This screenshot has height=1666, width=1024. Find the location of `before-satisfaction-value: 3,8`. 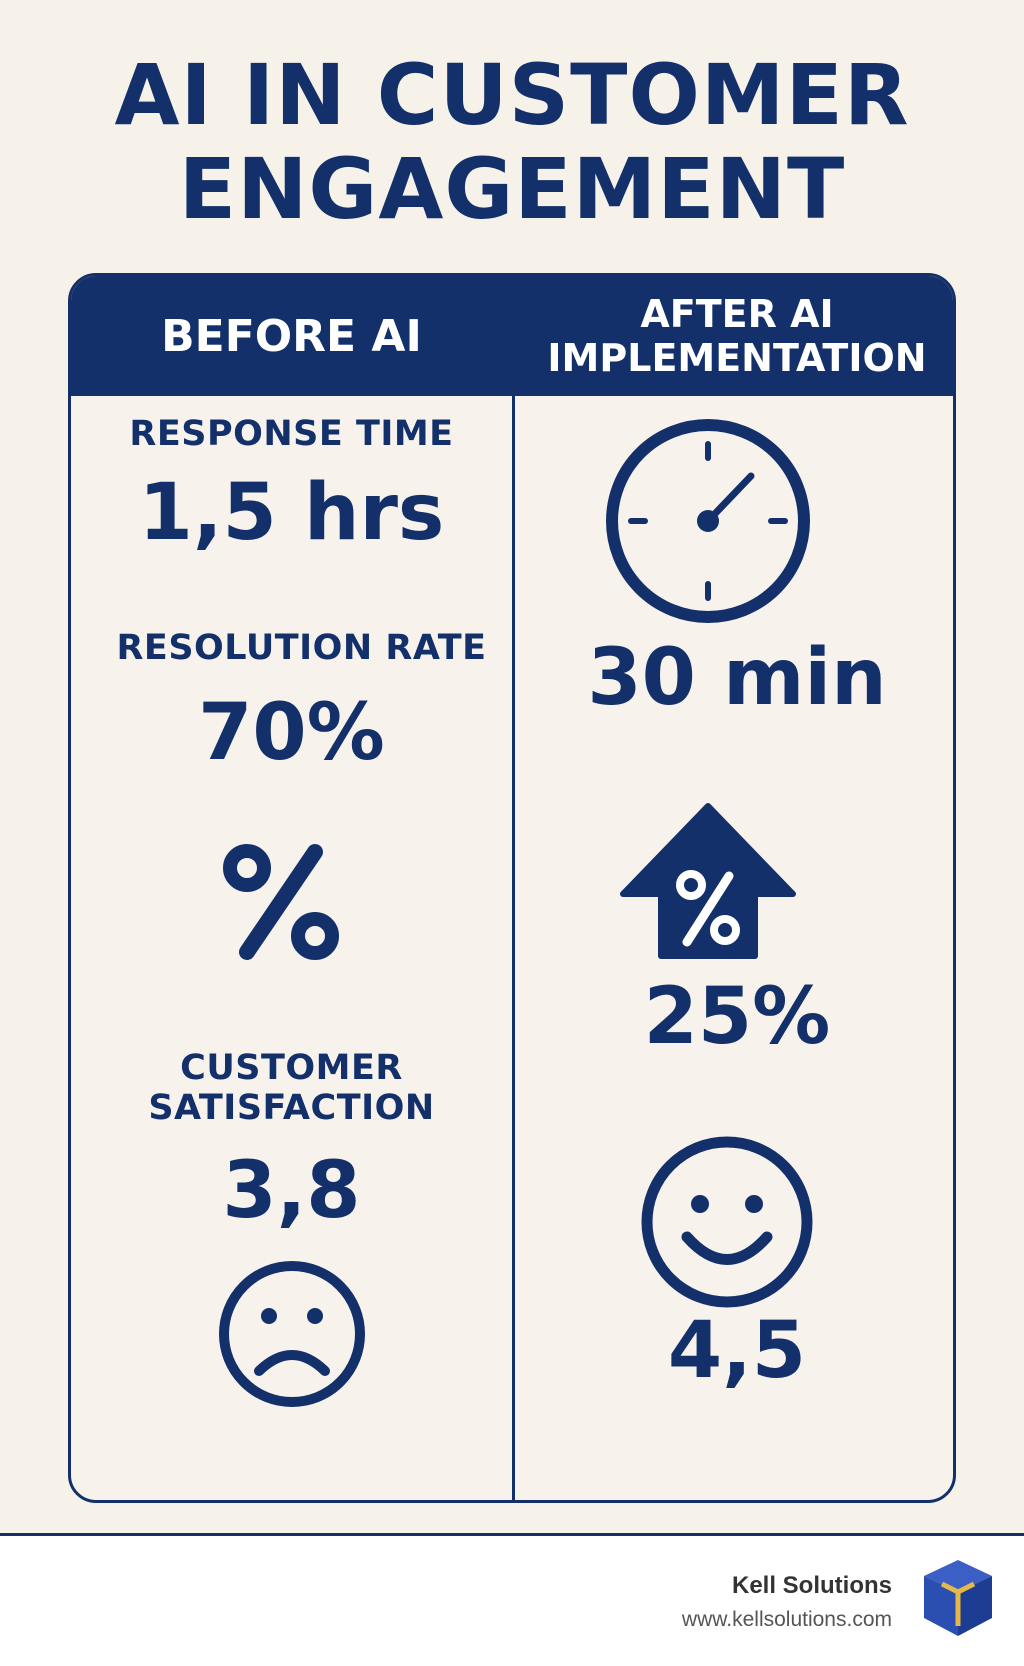

before-satisfaction-value: 3,8 is located at coordinates (291, 1191).